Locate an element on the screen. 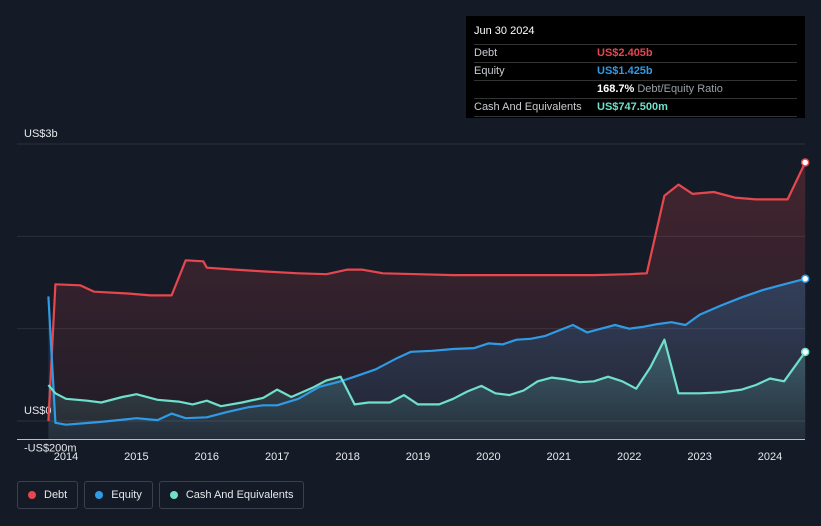 The height and width of the screenshot is (526, 821). tooltip-ratio-suffix: Debt/Equity Ratio is located at coordinates (680, 89).